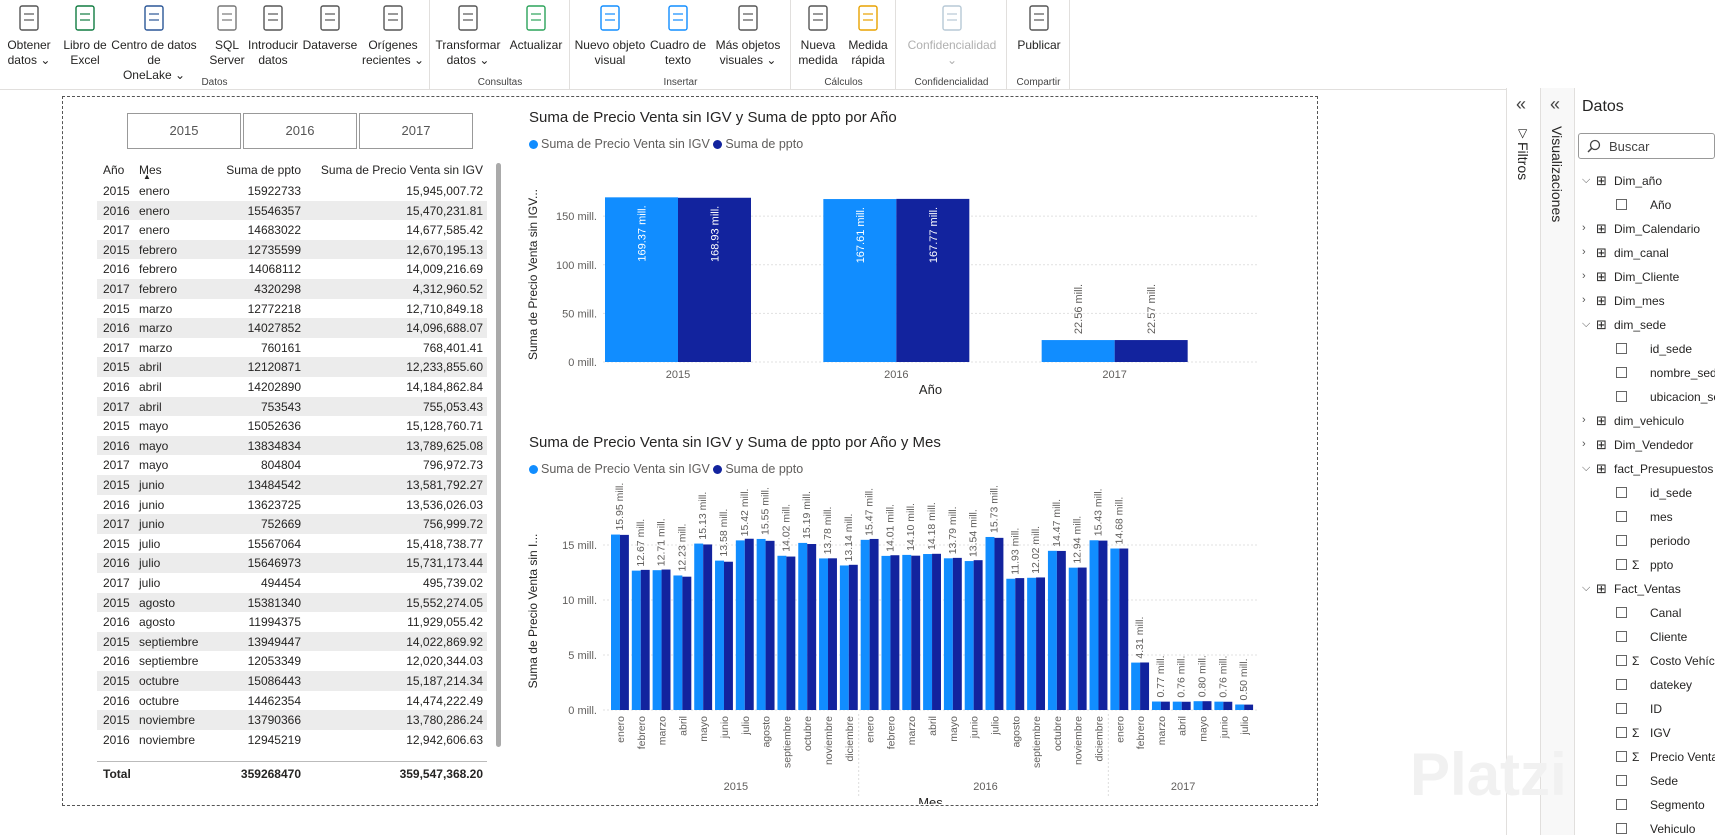 The width and height of the screenshot is (1715, 836). I want to click on table-row: 2017 mayo 804804 796,972.73, so click(292, 465).